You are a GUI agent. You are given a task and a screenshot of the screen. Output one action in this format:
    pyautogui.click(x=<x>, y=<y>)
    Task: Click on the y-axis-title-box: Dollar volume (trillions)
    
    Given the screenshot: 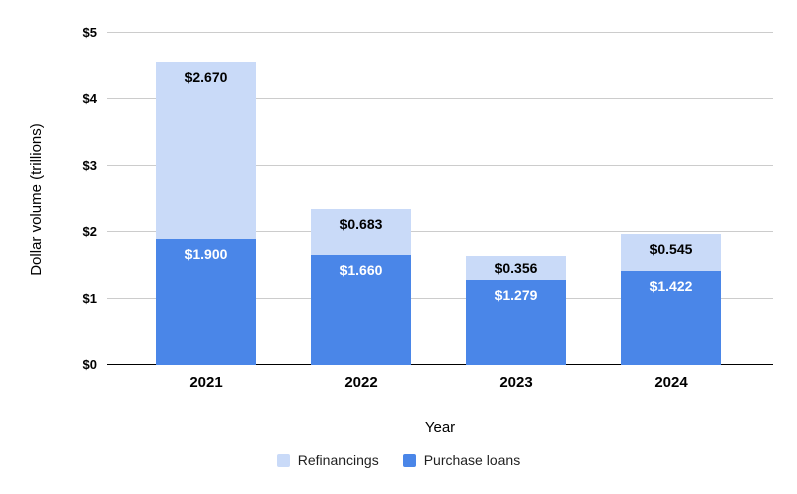 What is the action you would take?
    pyautogui.click(x=36, y=199)
    